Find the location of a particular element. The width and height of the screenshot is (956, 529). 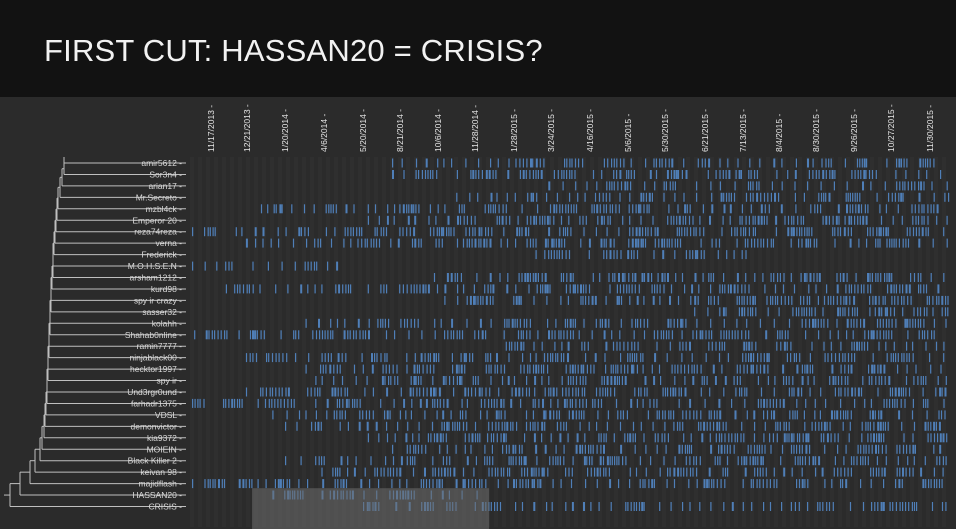

x-tick-label: 10/6/2014 - is located at coordinates (438, 130).